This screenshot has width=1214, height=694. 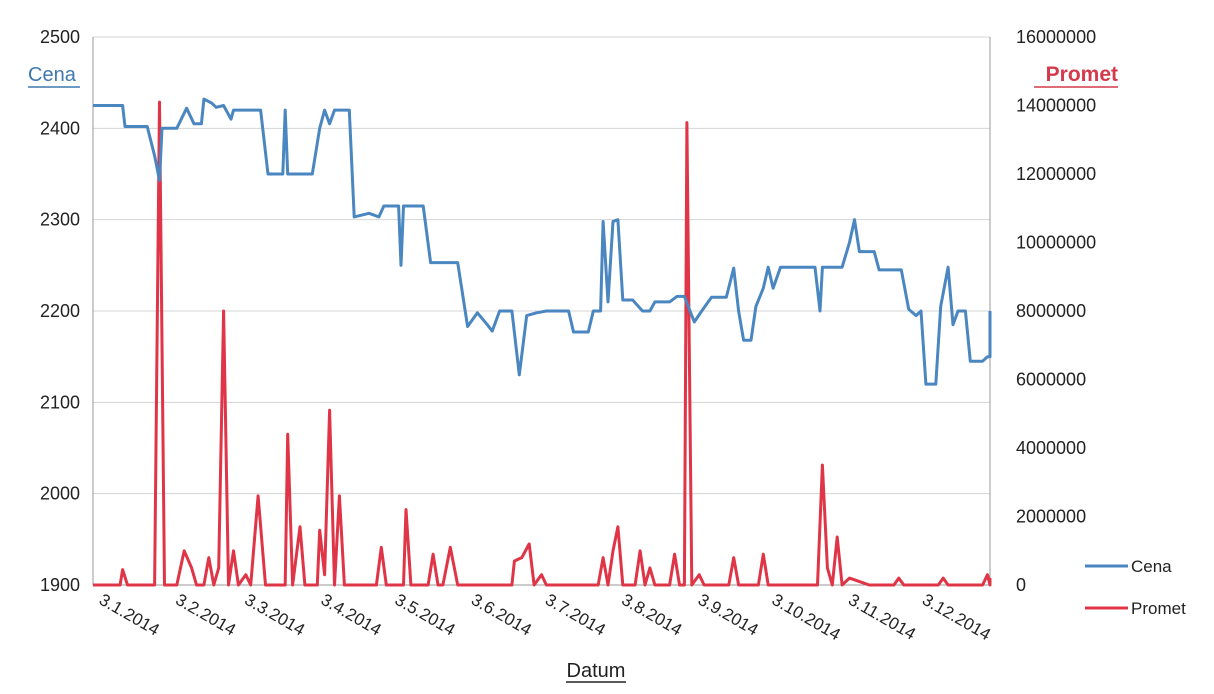 I want to click on x-axis-title: Datum, so click(x=596, y=671).